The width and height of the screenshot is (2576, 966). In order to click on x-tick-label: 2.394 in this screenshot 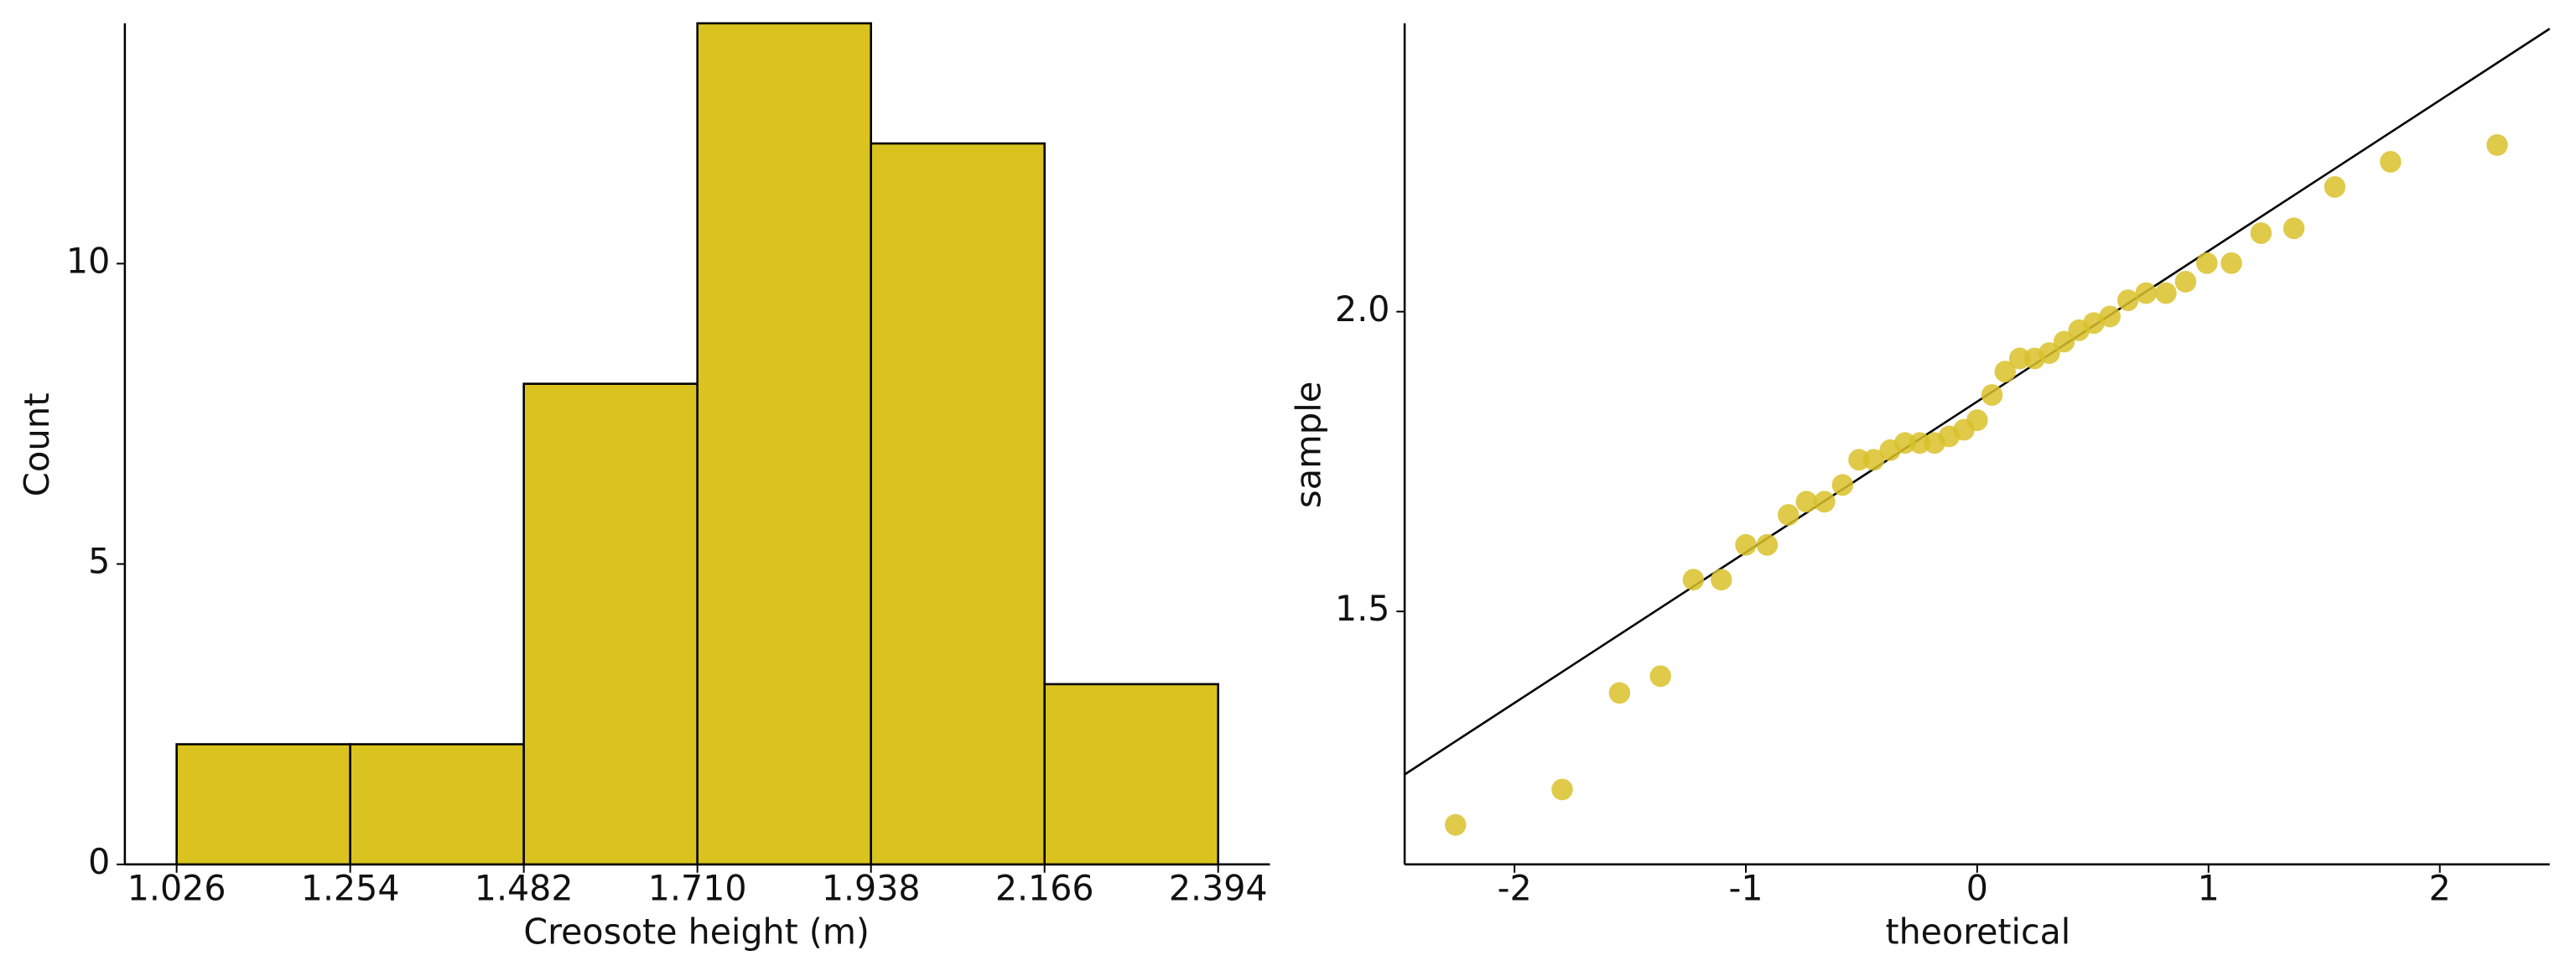, I will do `click(1218, 888)`.